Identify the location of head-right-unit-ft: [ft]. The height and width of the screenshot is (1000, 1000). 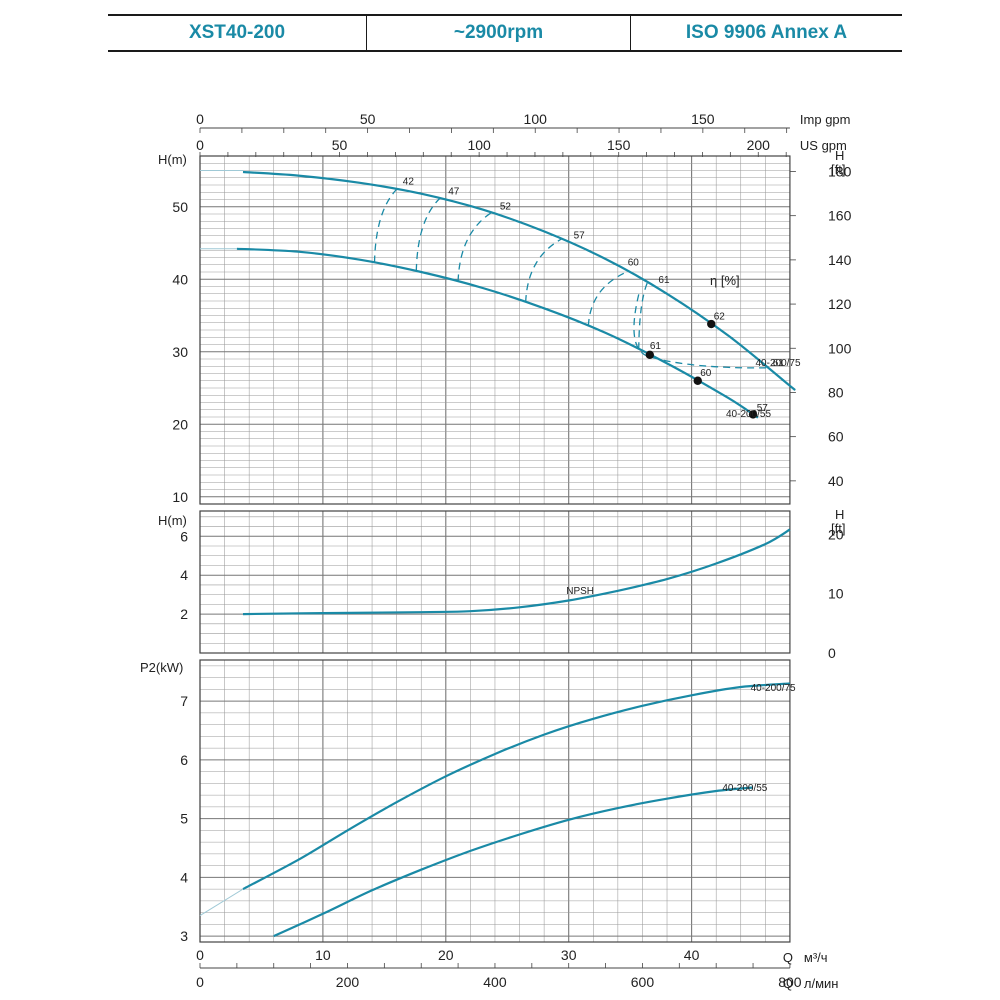
(838, 169).